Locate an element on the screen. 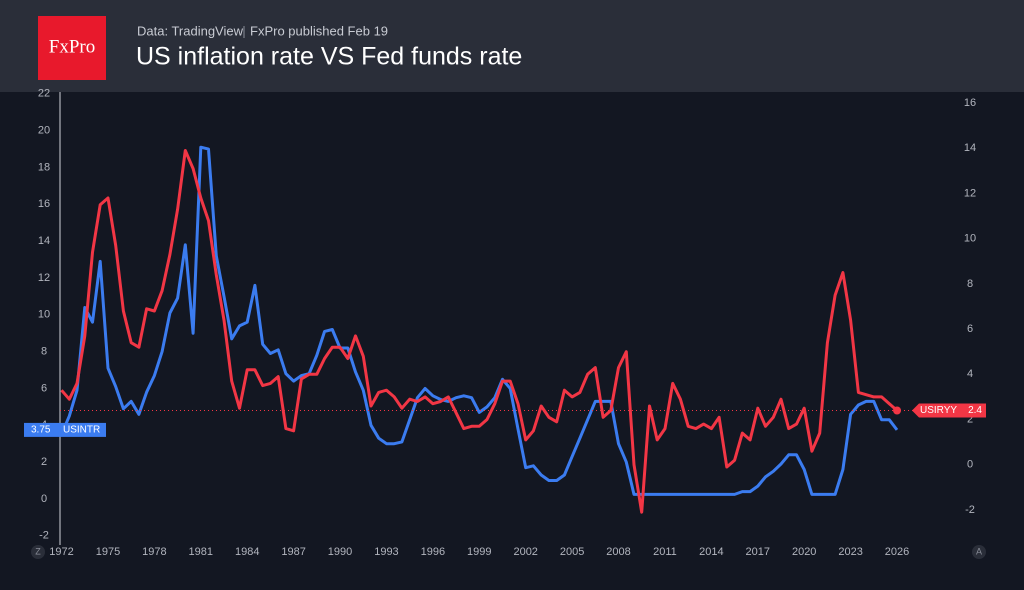 This screenshot has width=1024, height=590. x-tick-label: 2020 is located at coordinates (804, 552).